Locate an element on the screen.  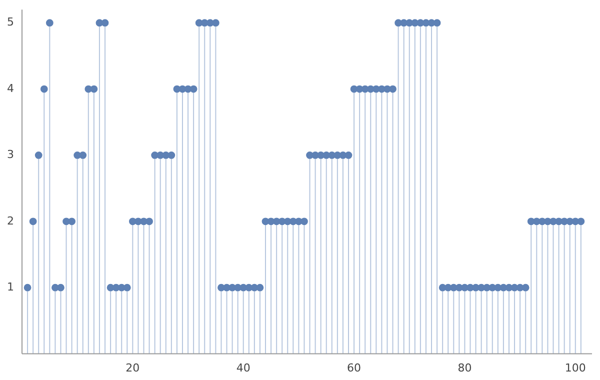
x-tick-label: 20 is located at coordinates (133, 367).